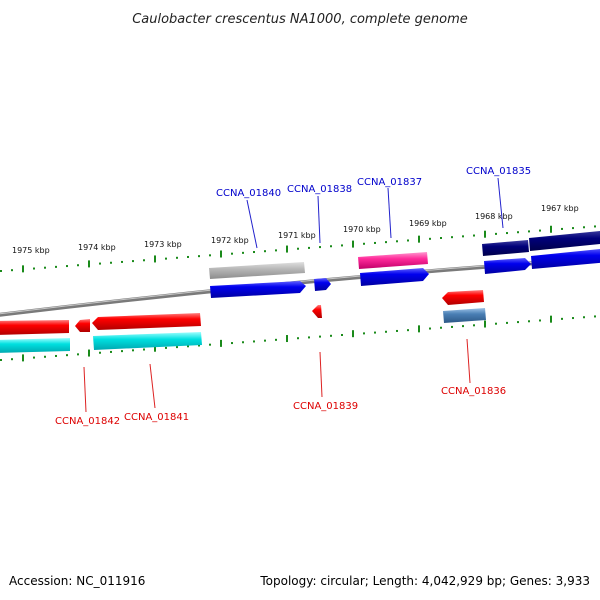 This screenshot has width=600, height=600. I want to click on gene-label-ccna-01835: CCNA_01835, so click(498, 171).